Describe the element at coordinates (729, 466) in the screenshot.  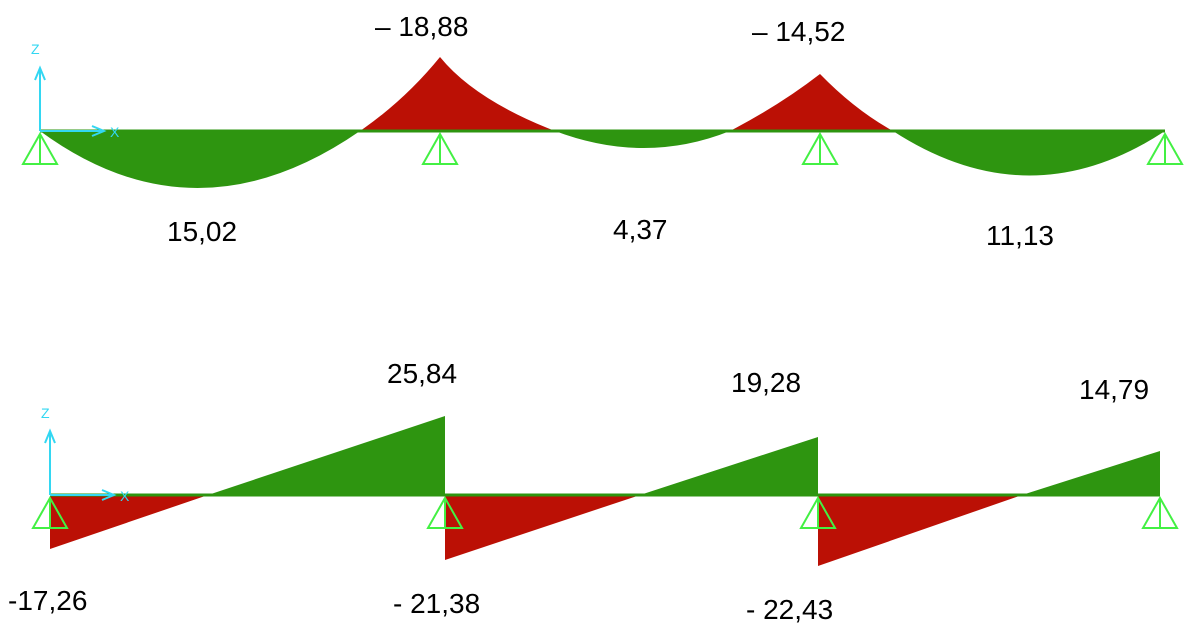
I see `shear-span2-positive` at that location.